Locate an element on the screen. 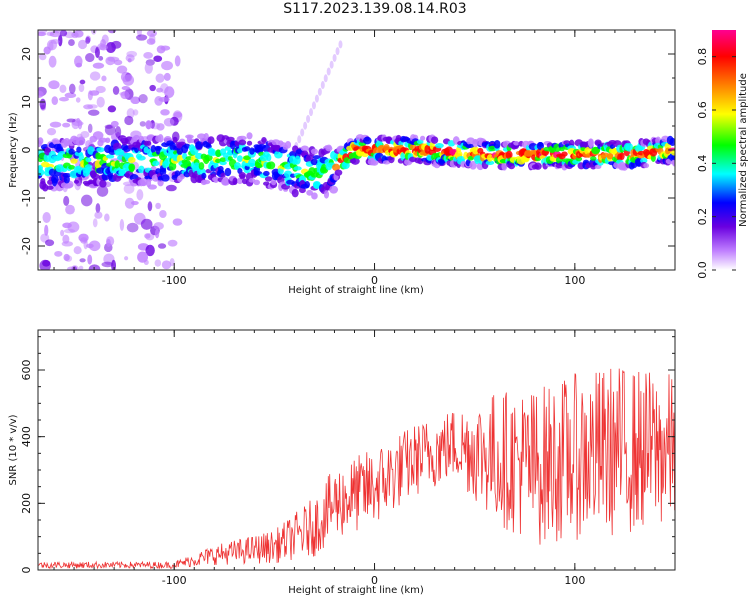 The image size is (750, 600). colorbar-tick-label: 0.8 is located at coordinates (702, 57).